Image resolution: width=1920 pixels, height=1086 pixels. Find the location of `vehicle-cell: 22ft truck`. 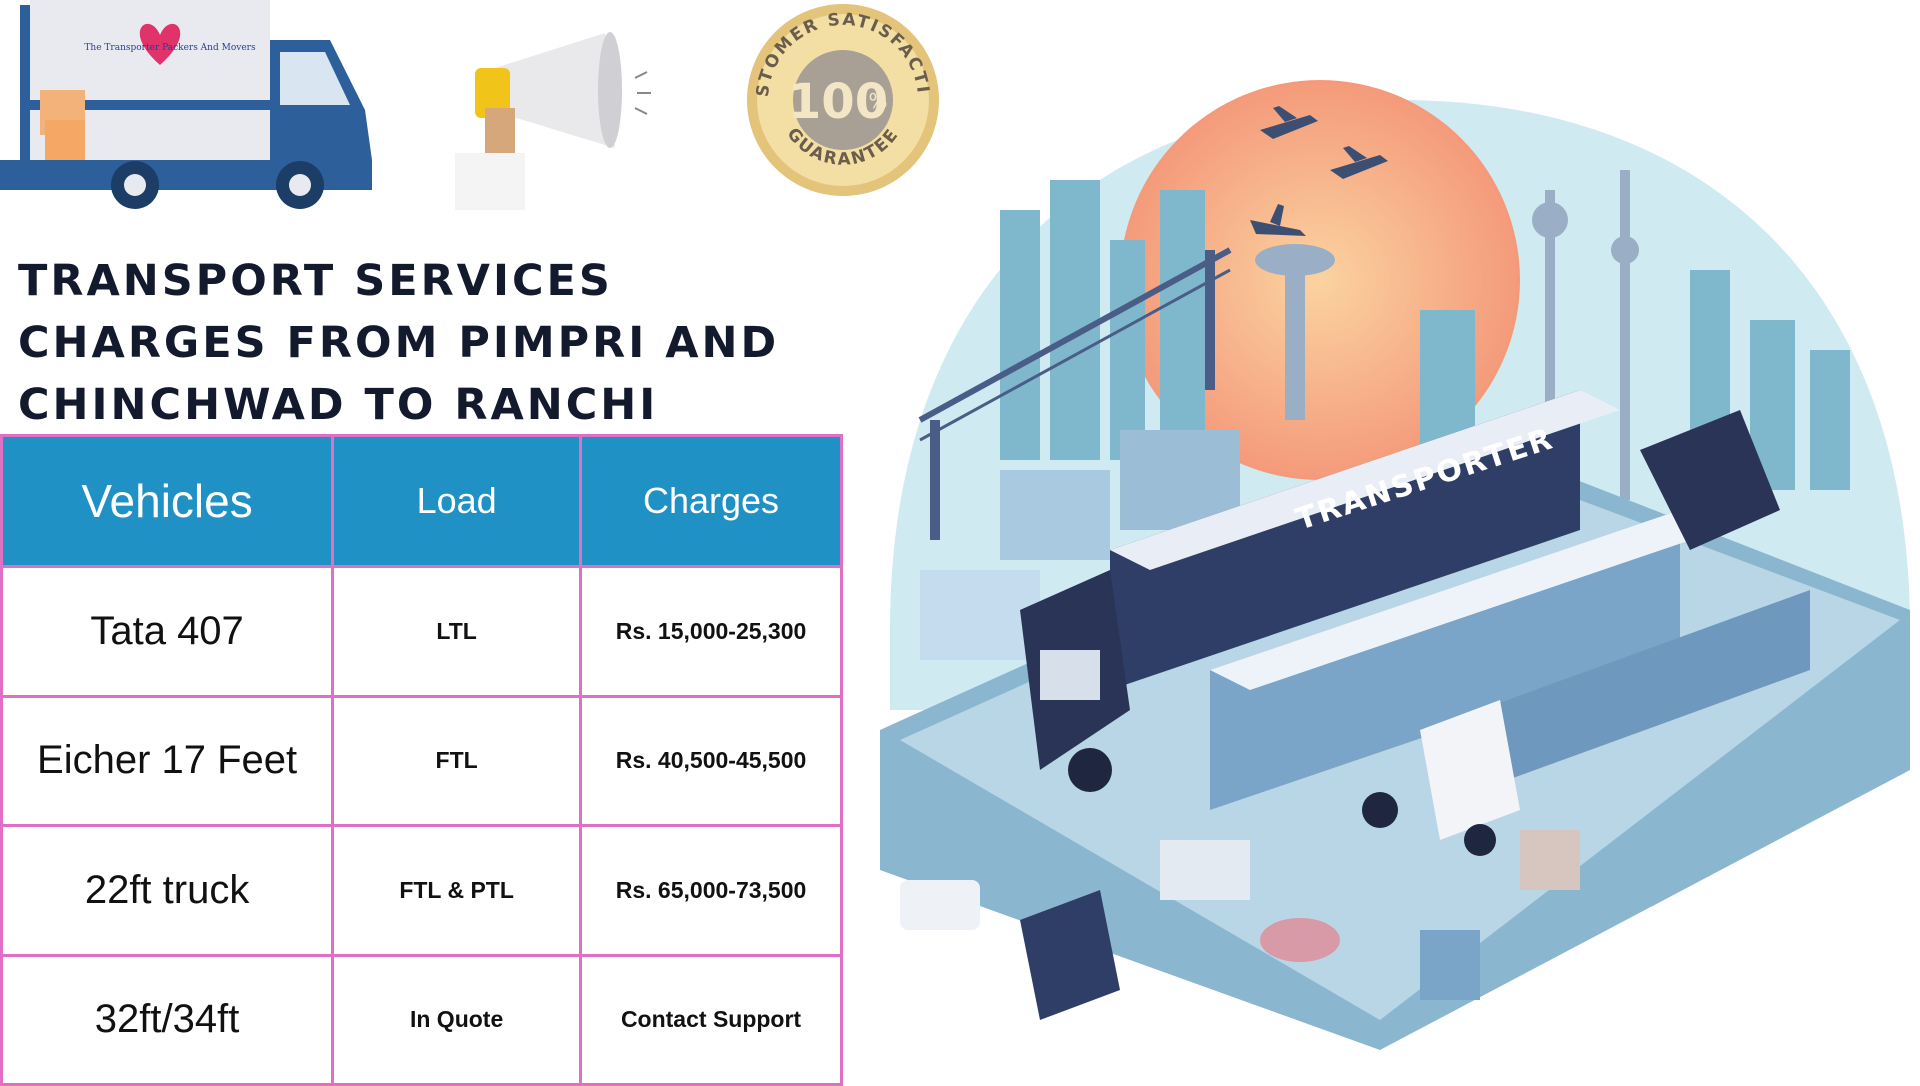

vehicle-cell: 22ft truck is located at coordinates (167, 890).